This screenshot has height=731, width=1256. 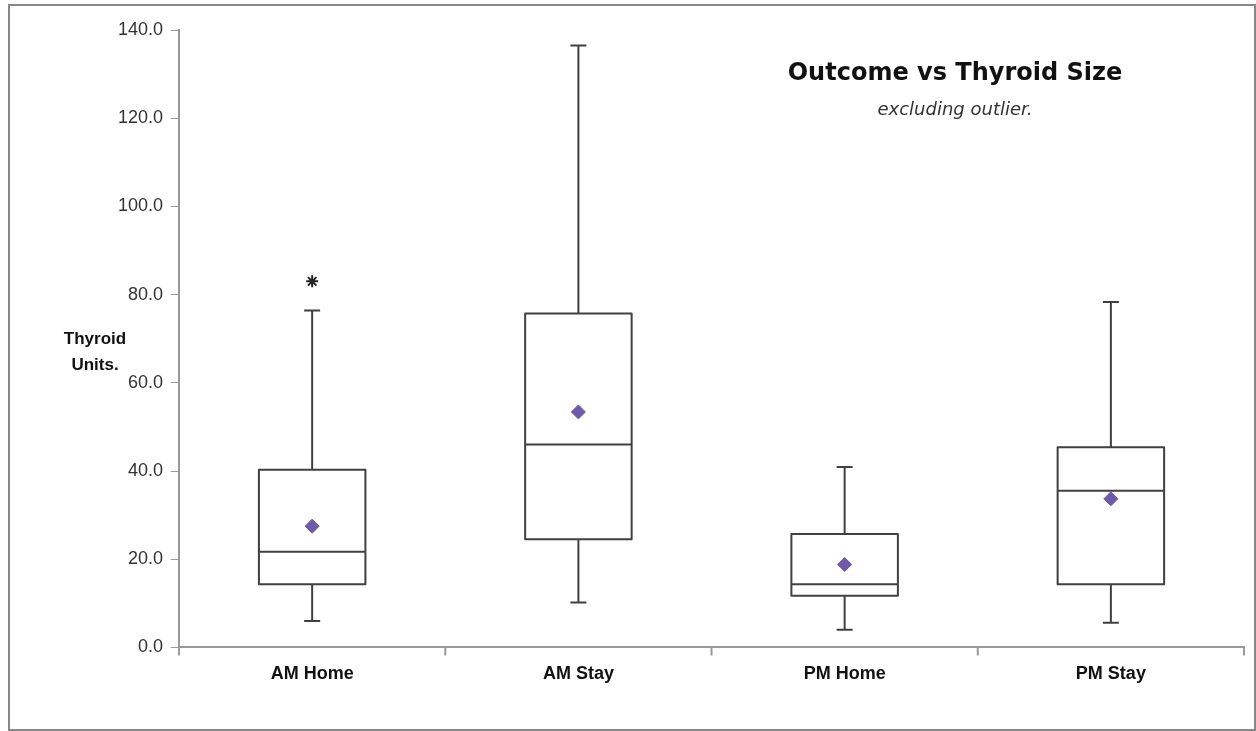 I want to click on y-tick-label: 80.0, so click(x=146, y=293).